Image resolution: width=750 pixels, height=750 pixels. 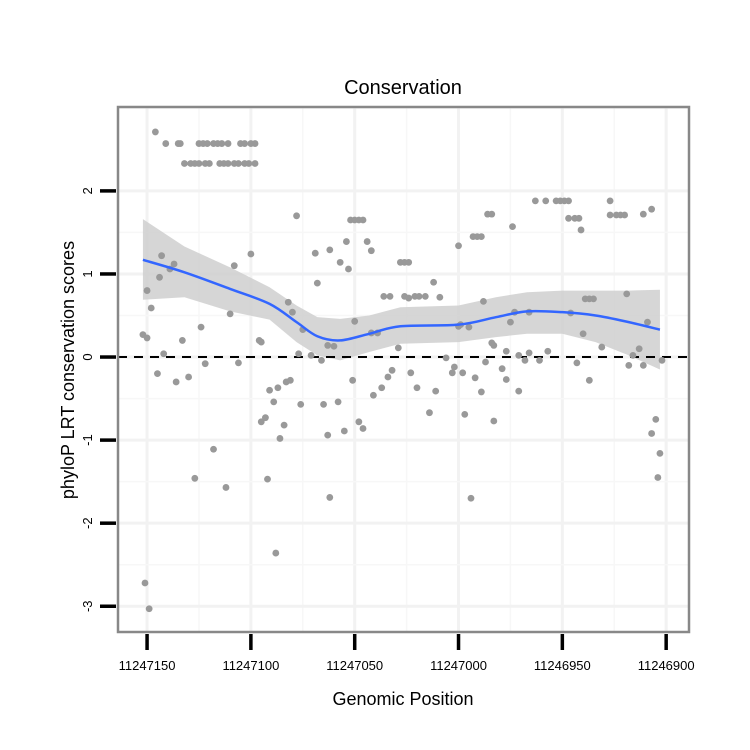 I want to click on smooth-line, so click(x=401, y=300).